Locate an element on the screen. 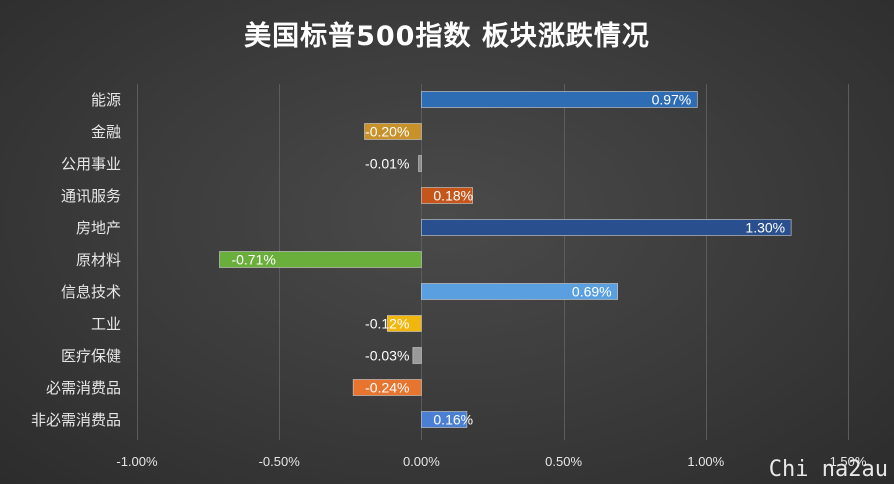  data-label: 0.69% is located at coordinates (592, 292).